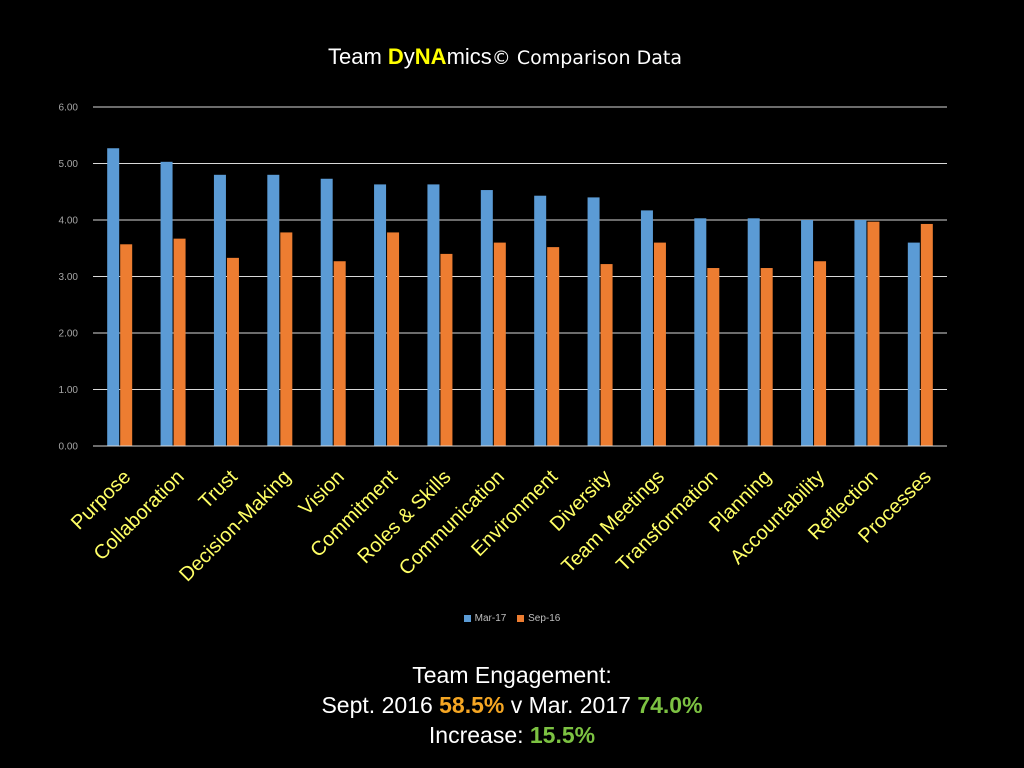 This screenshot has width=1024, height=768. I want to click on category-label: Roles & Skills, so click(404, 517).